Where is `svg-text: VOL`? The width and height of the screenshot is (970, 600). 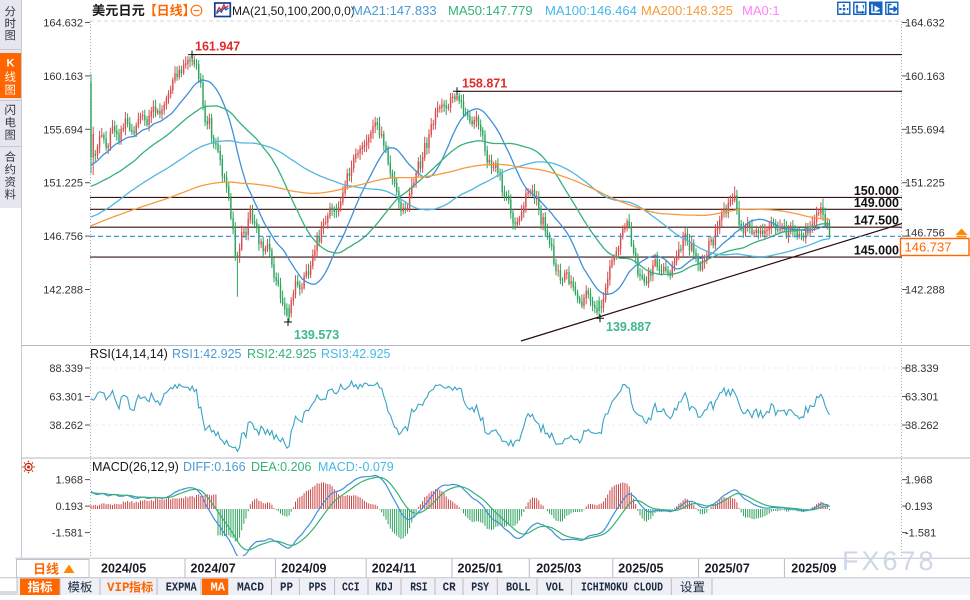 svg-text: VOL is located at coordinates (555, 588).